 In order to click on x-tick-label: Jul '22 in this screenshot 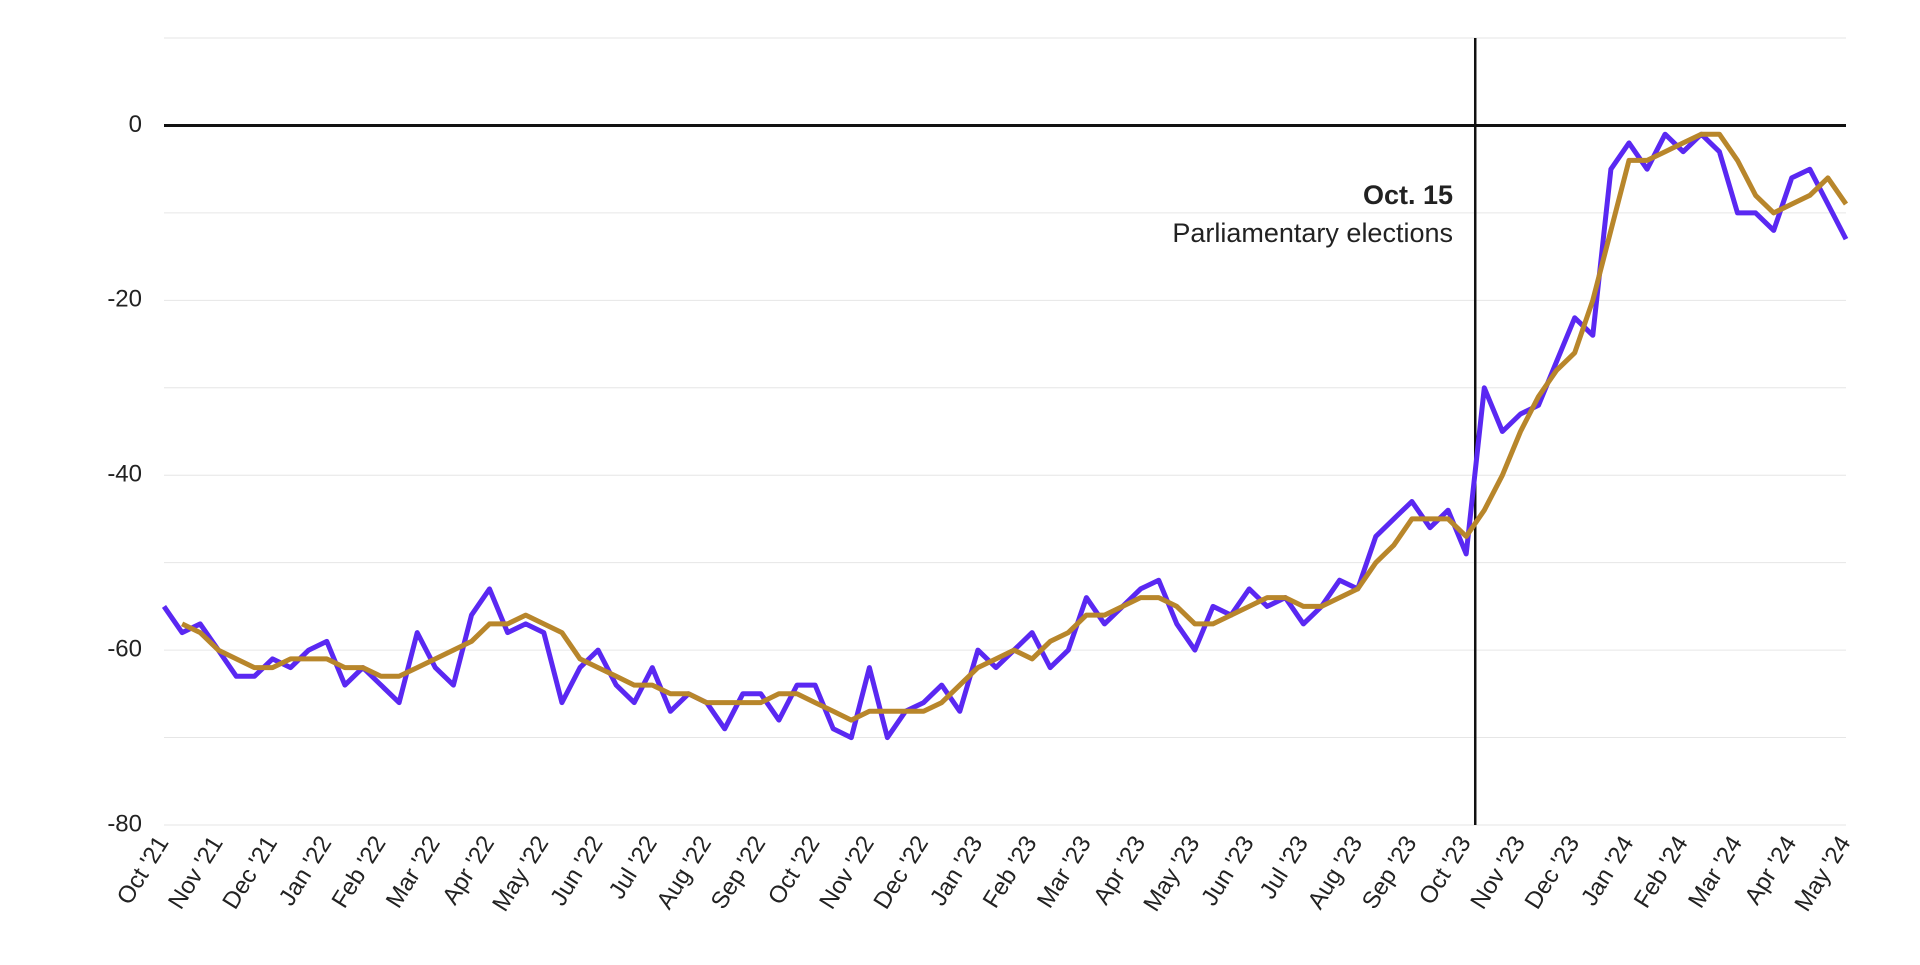, I will do `click(633, 867)`.